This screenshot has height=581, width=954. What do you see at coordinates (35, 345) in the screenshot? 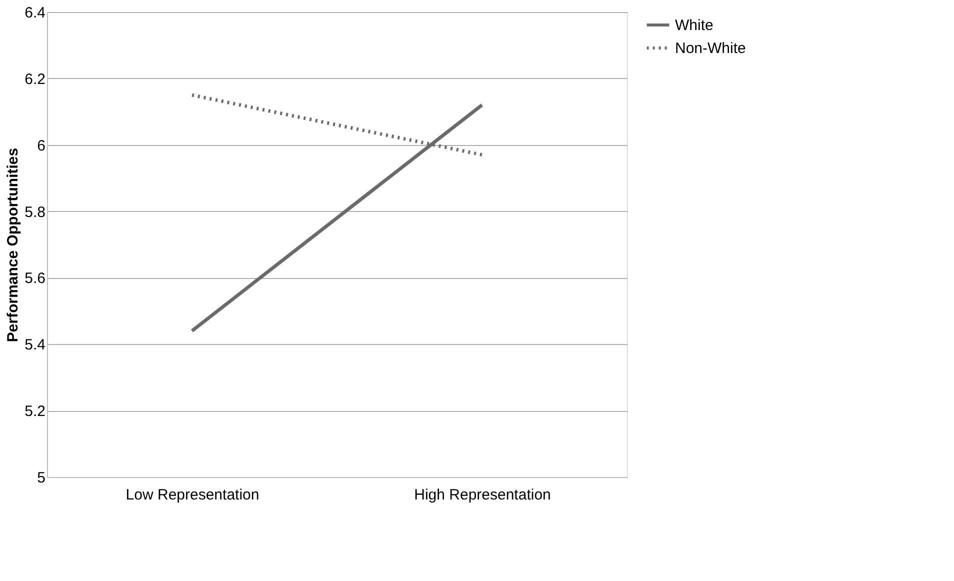
I see `y-tick-label: 5.4` at bounding box center [35, 345].